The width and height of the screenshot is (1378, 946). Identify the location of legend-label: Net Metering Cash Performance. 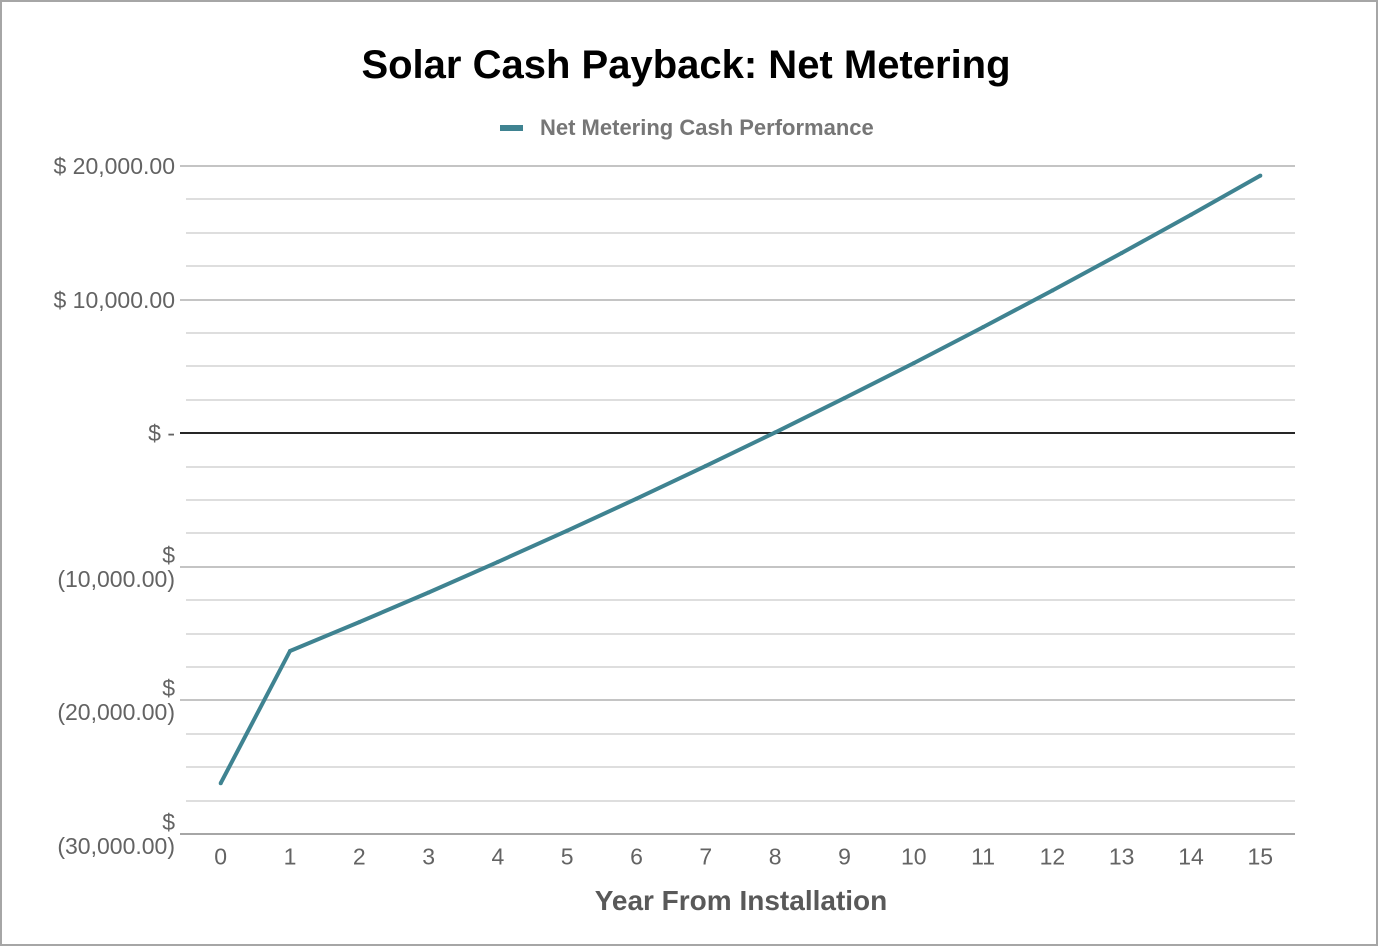
(707, 127).